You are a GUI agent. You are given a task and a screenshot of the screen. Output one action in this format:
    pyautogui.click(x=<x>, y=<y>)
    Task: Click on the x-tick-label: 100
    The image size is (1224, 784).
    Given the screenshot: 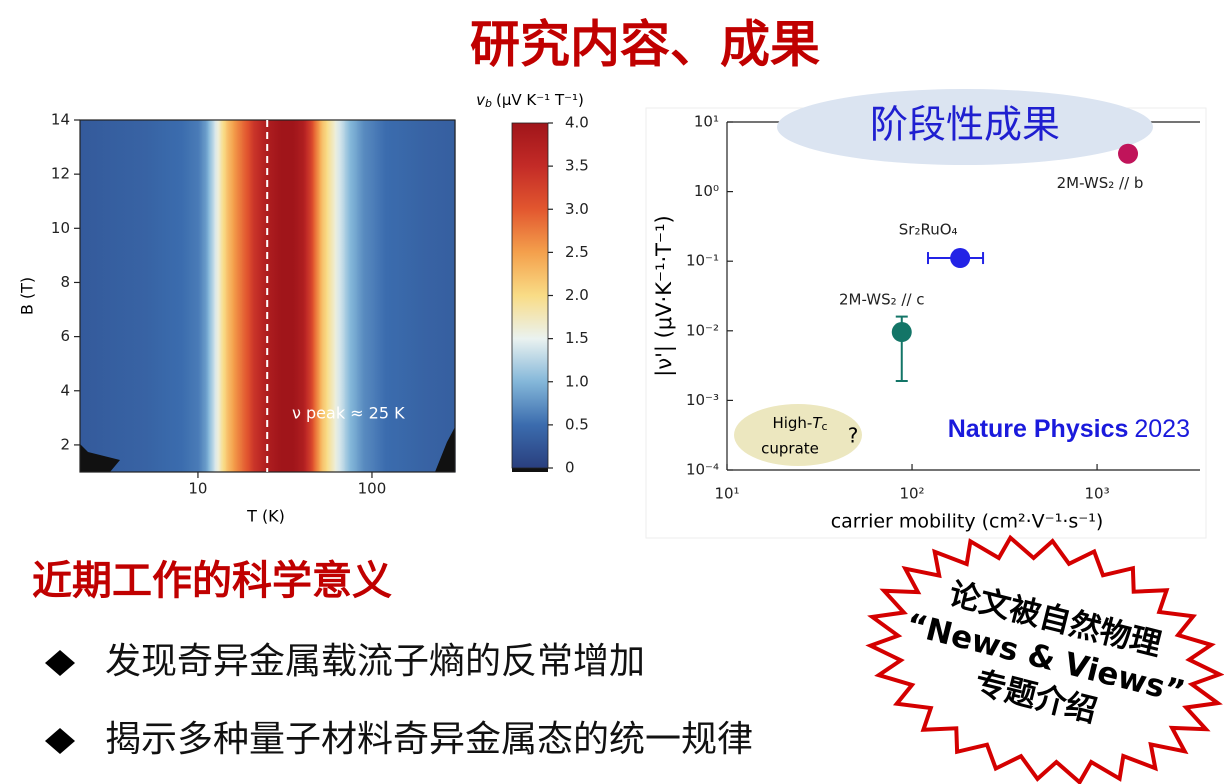 What is the action you would take?
    pyautogui.click(x=372, y=489)
    